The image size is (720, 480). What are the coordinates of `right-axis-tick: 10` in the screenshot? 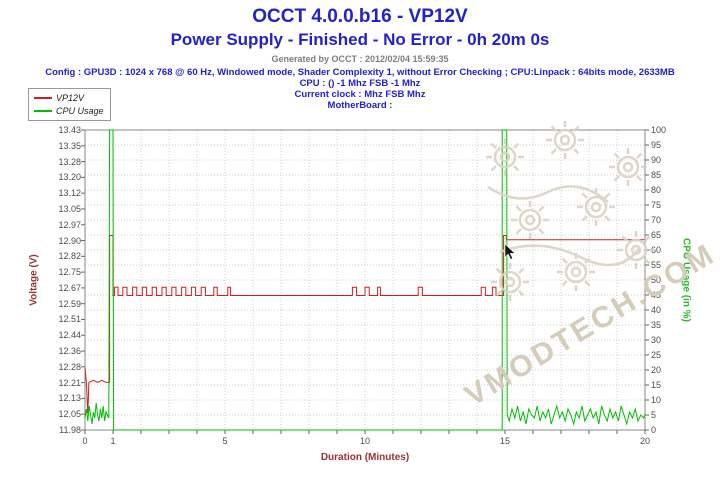 It's located at (656, 400).